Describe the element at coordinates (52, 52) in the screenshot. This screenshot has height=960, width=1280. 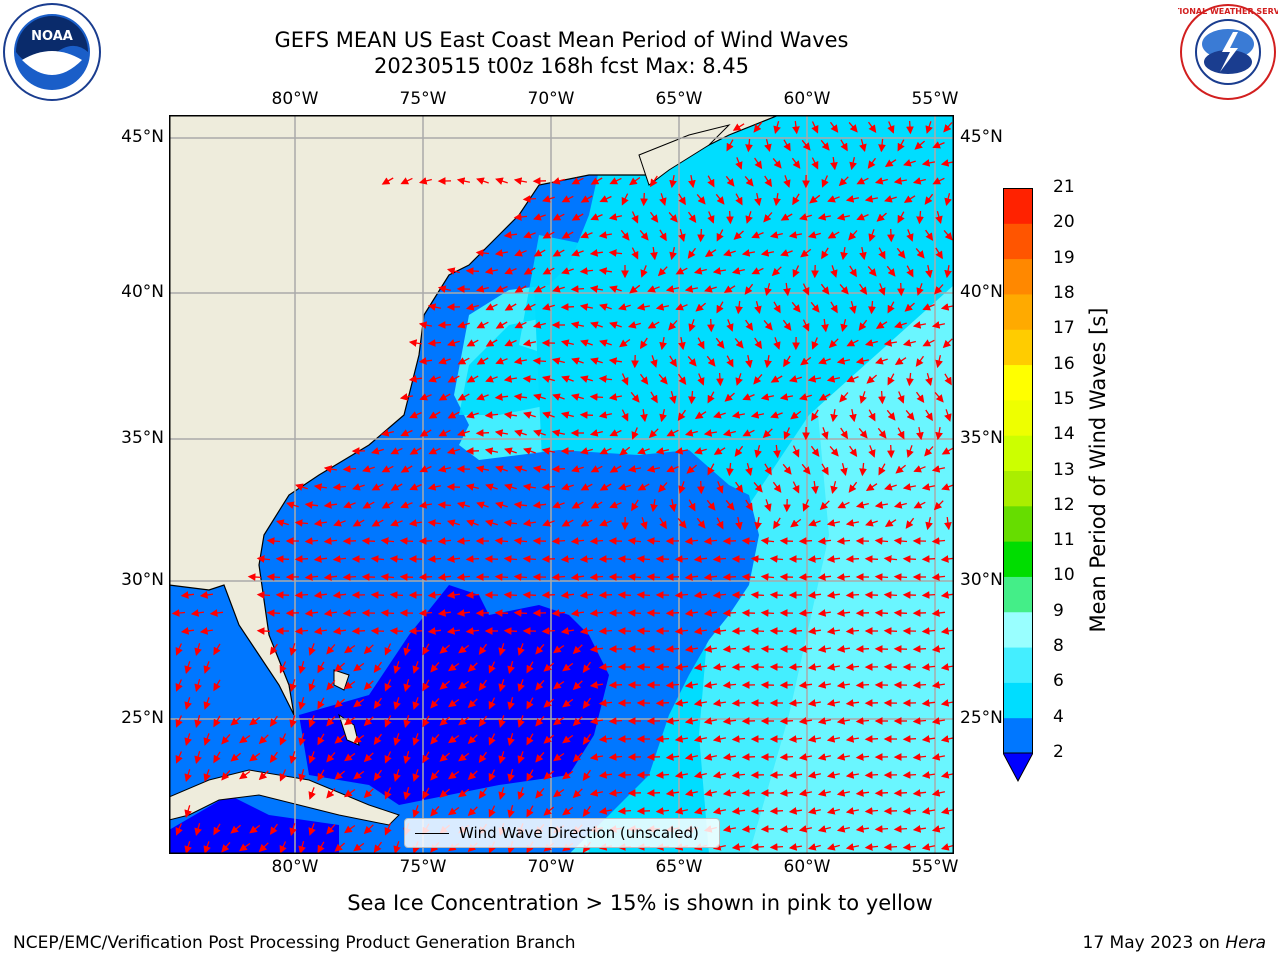
I see `noaa-logo: NOAA` at that location.